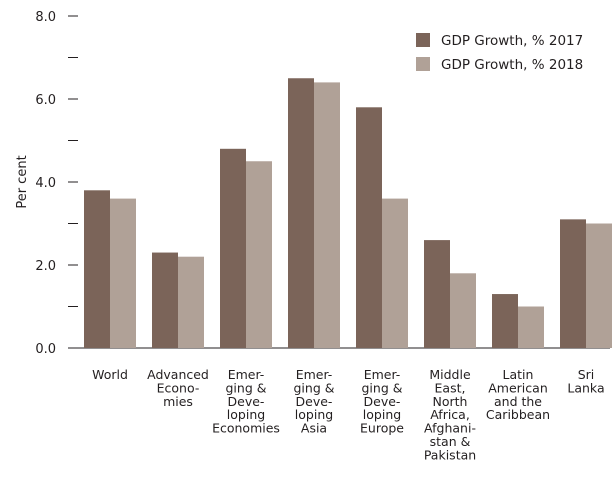  I want to click on category-label-line: North, so click(450, 401).